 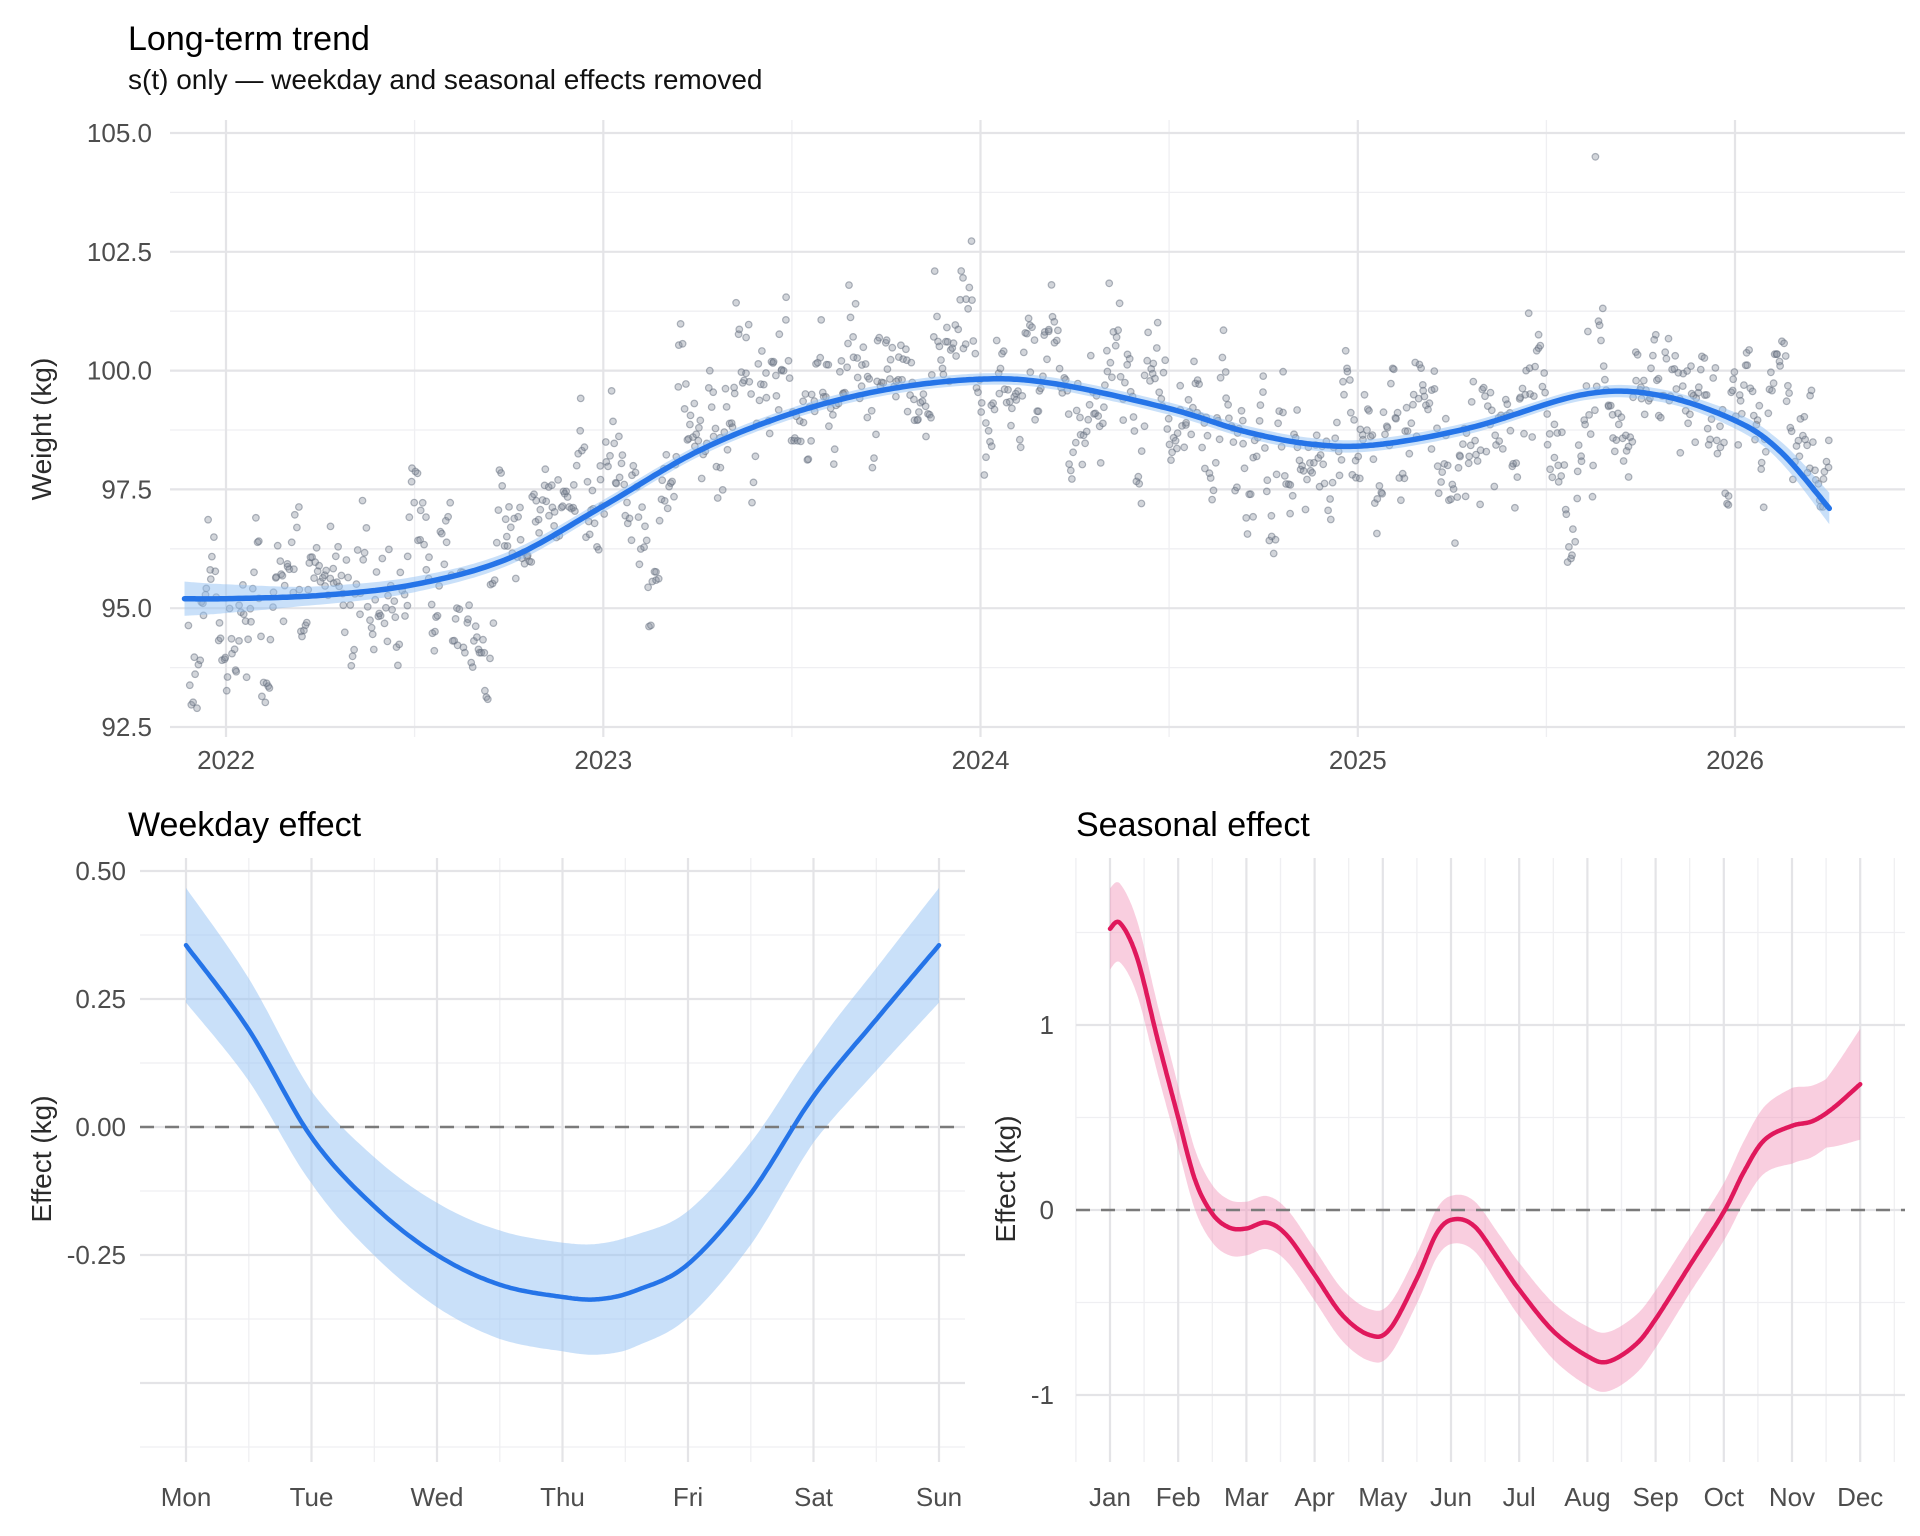 What do you see at coordinates (100, 1127) in the screenshot?
I see `weekday-y-tick-label: 0.00` at bounding box center [100, 1127].